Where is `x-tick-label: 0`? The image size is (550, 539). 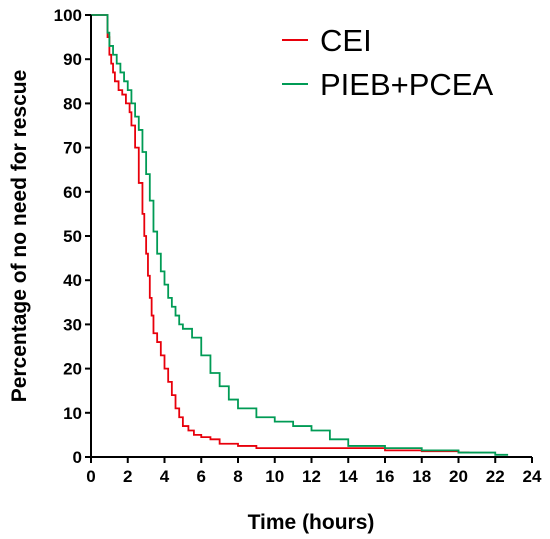 x-tick-label: 0 is located at coordinates (90, 476).